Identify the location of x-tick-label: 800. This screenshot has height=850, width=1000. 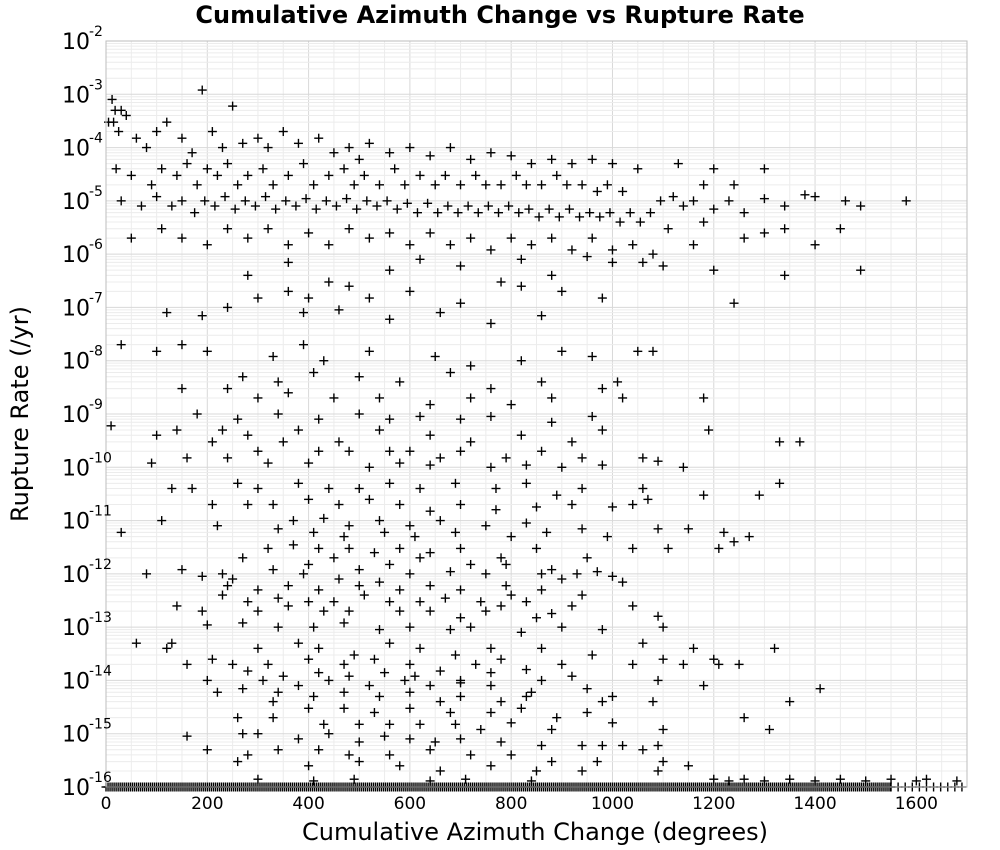
(511, 804).